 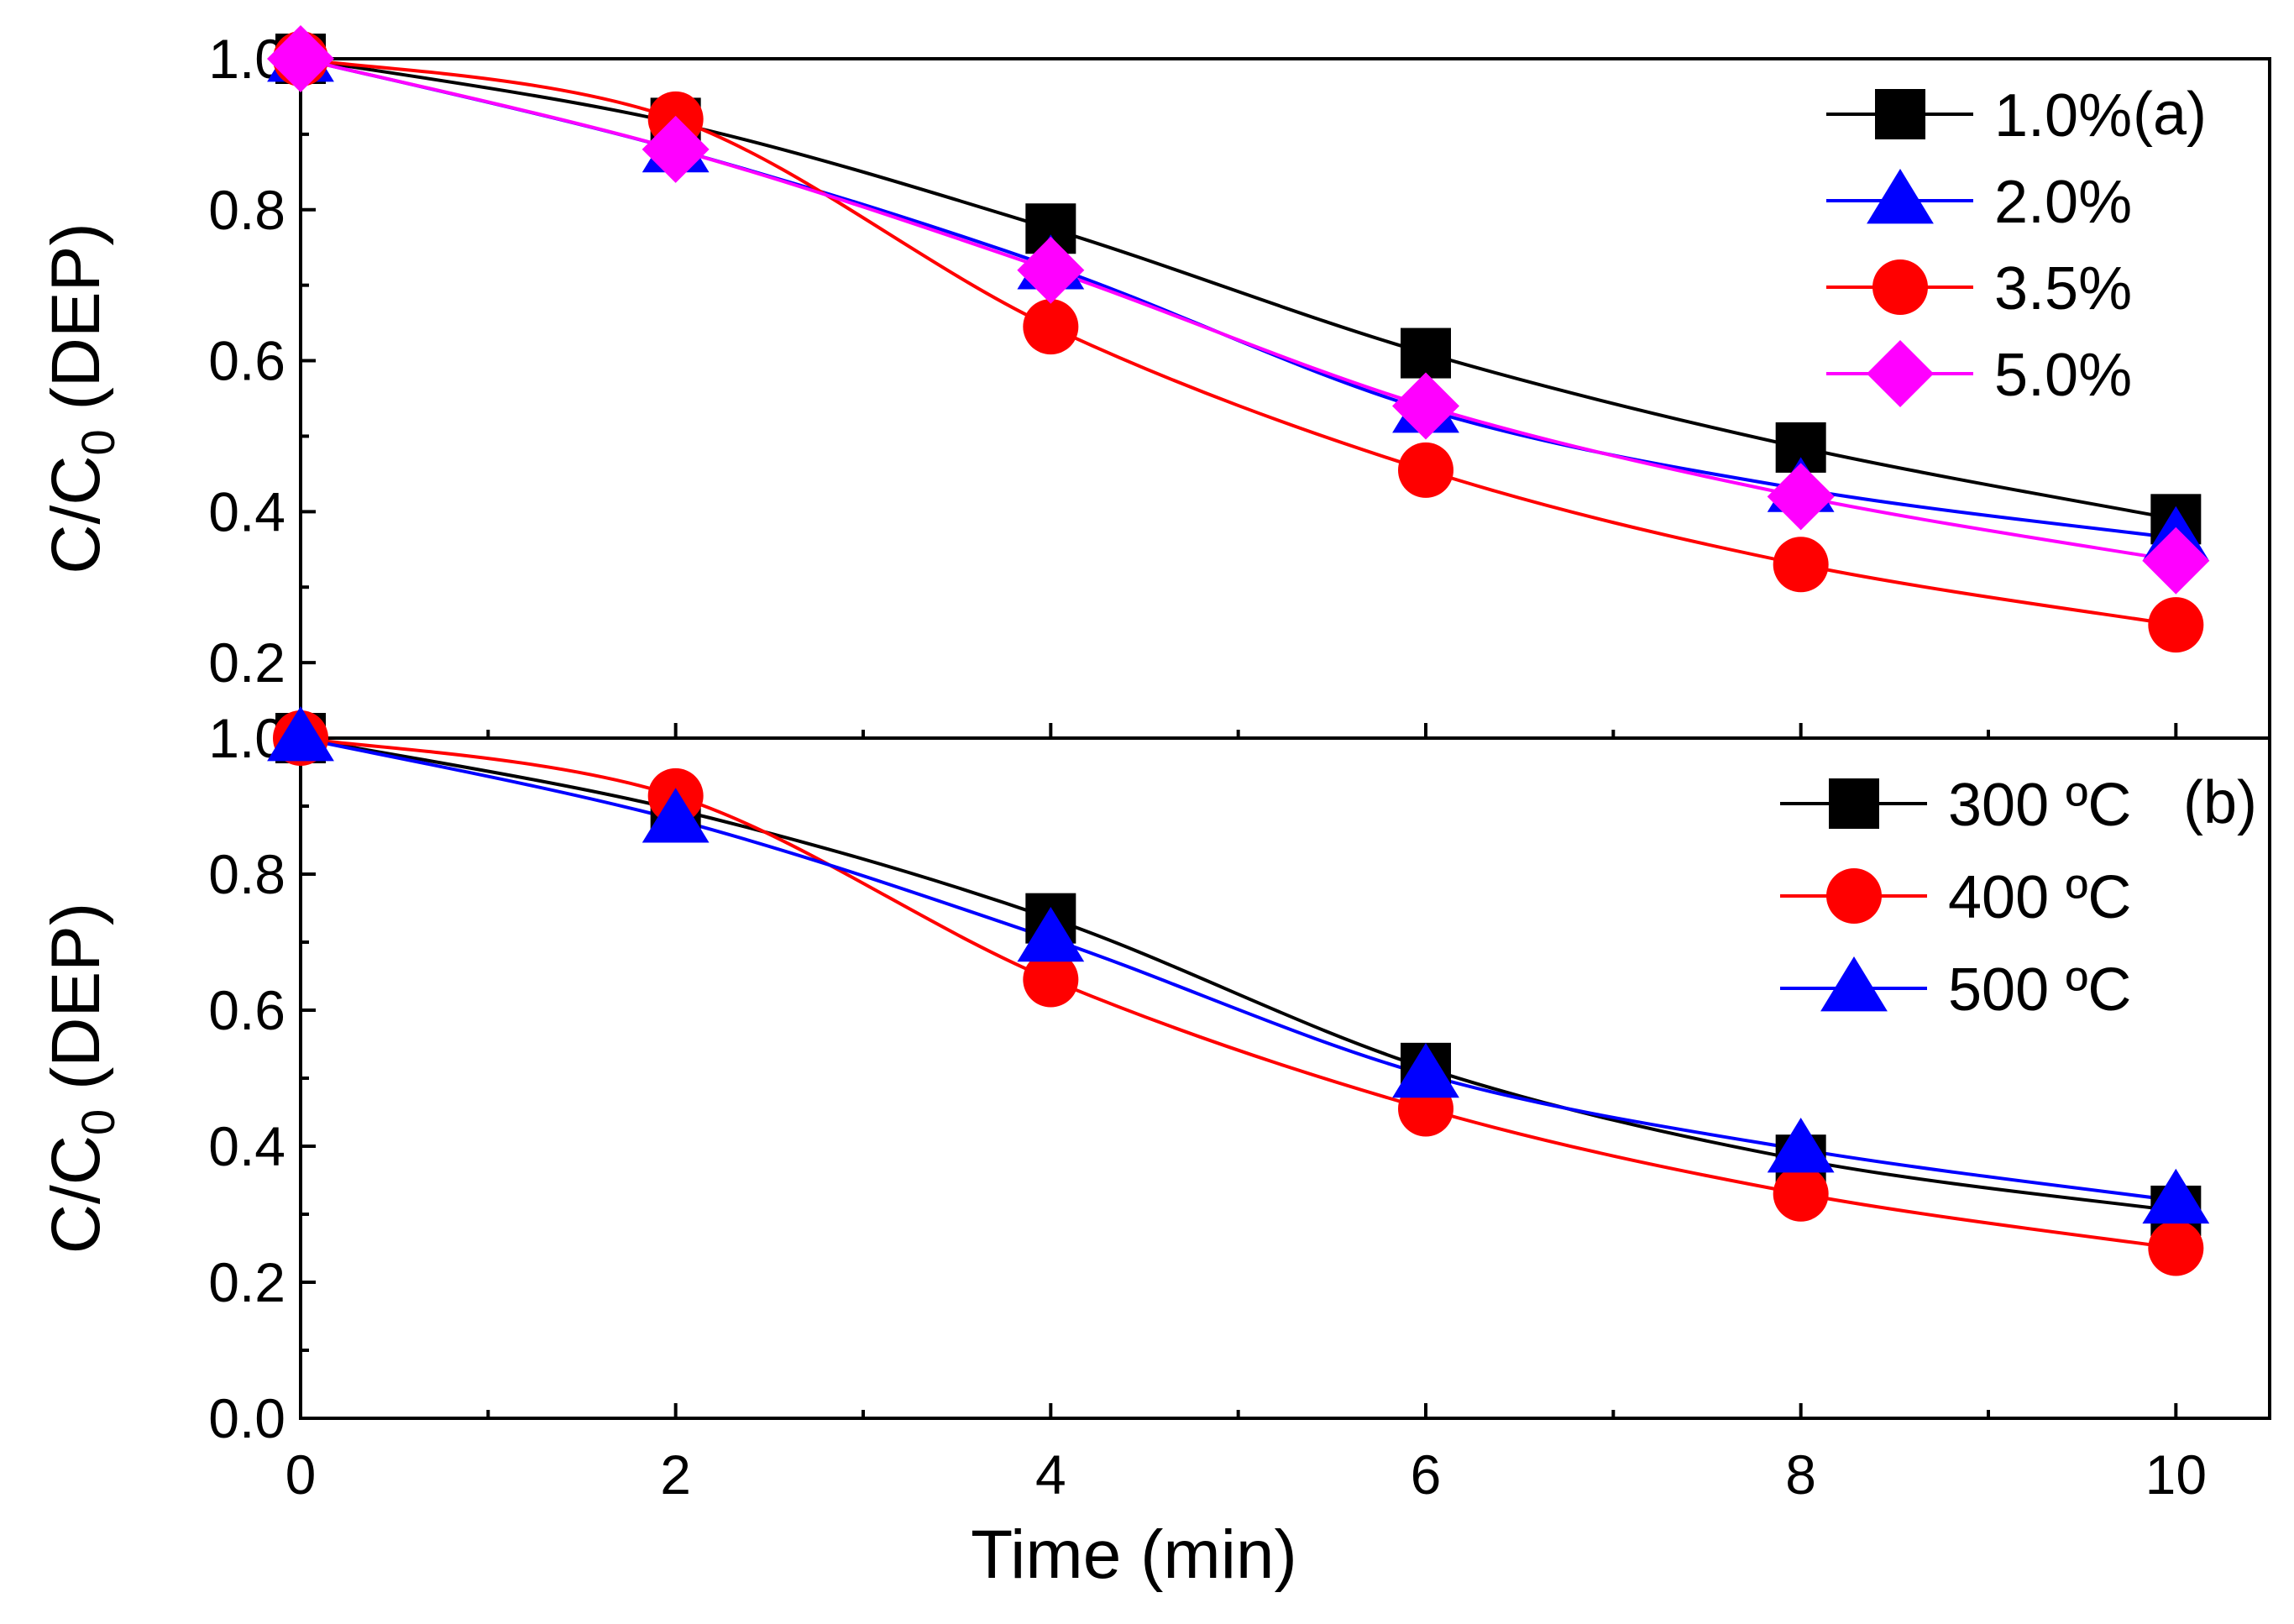 I want to click on legend-entry: 500 ºC, so click(x=1955, y=990).